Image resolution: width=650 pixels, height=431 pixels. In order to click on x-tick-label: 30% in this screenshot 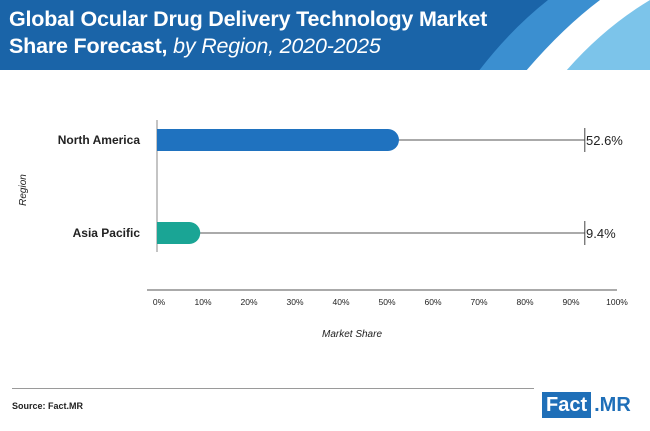, I will do `click(294, 302)`.